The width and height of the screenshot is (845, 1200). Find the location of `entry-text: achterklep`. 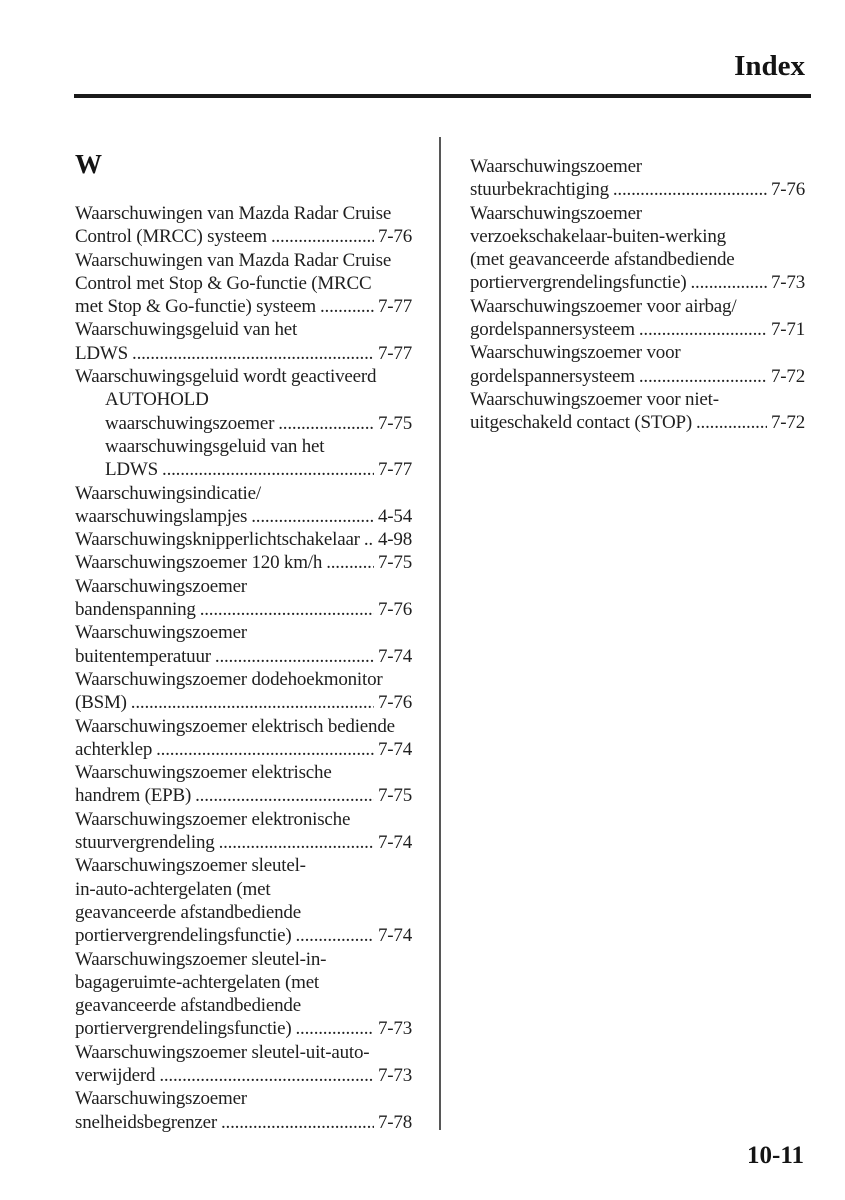

entry-text: achterklep is located at coordinates (114, 749).